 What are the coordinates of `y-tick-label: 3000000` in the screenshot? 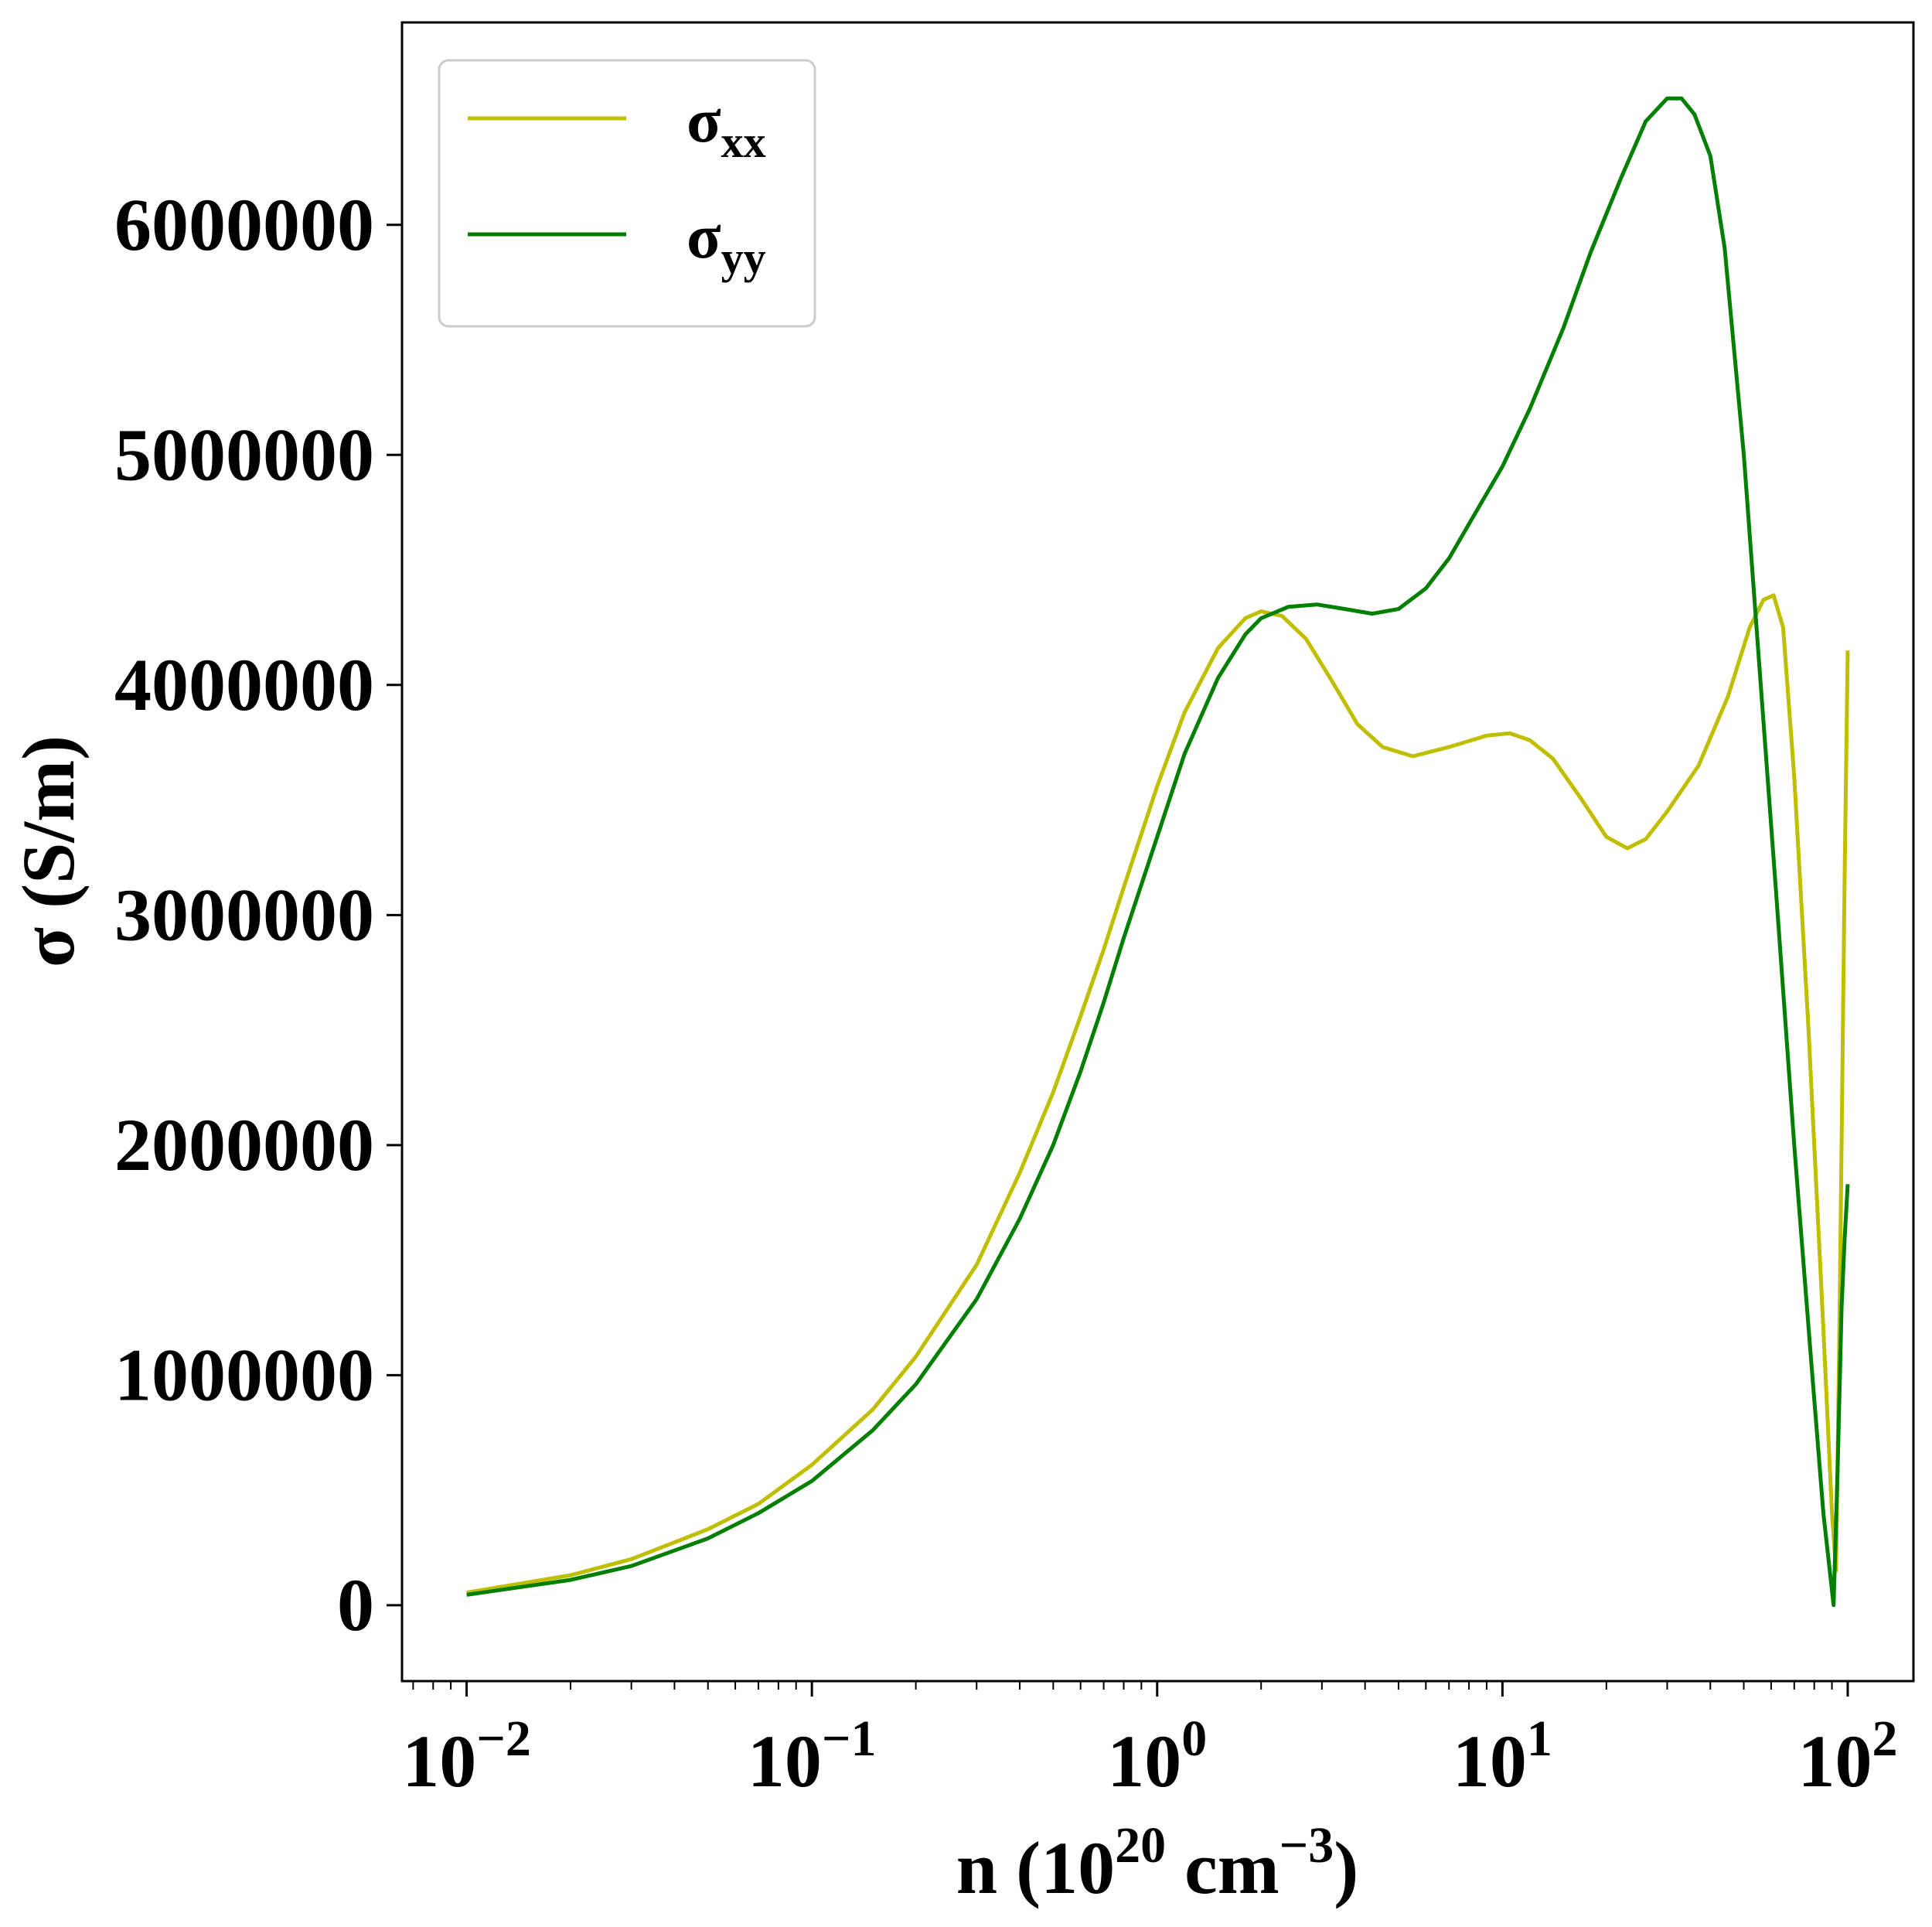 It's located at (244, 914).